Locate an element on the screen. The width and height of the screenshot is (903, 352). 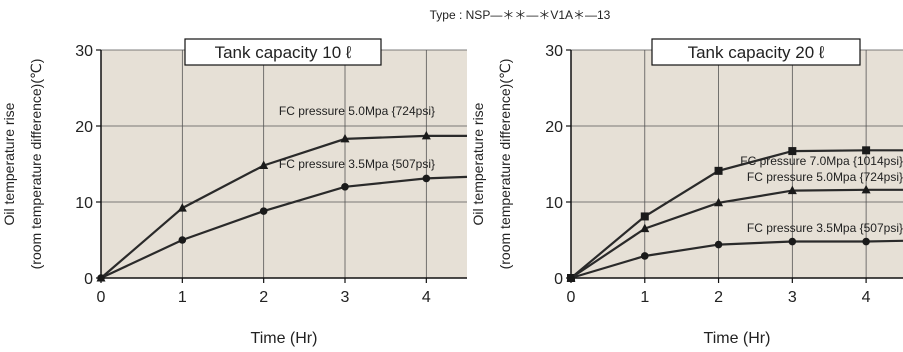
chart-title: Tank capacity 20 ℓ is located at coordinates (756, 52).